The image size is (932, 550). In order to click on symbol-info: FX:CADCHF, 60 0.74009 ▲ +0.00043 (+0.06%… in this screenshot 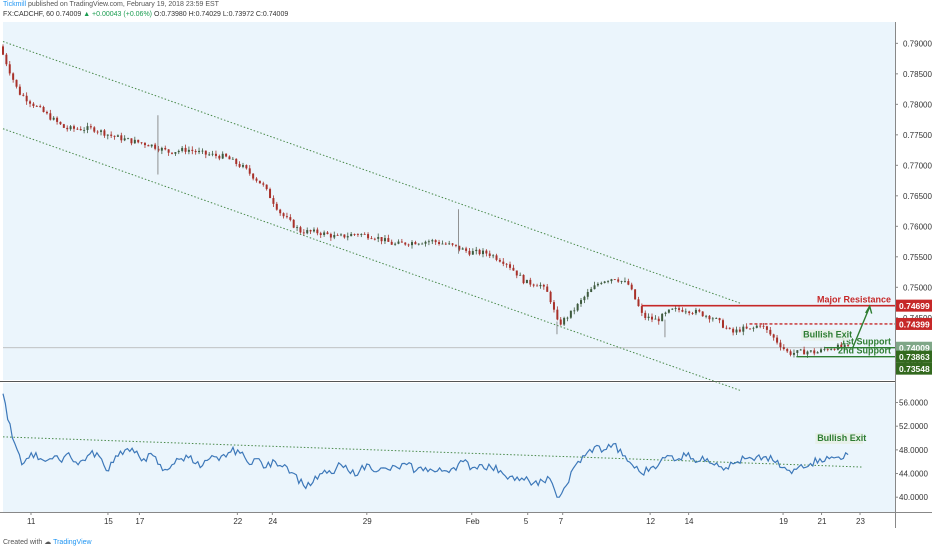, I will do `click(145, 14)`.